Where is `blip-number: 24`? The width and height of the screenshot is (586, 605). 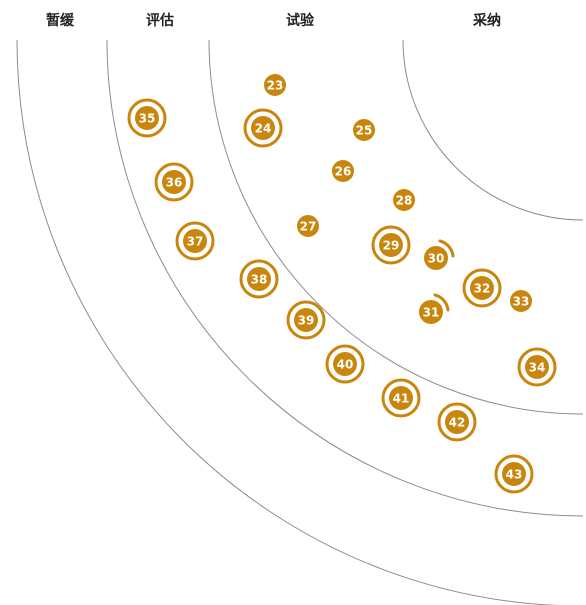
blip-number: 24 is located at coordinates (263, 129).